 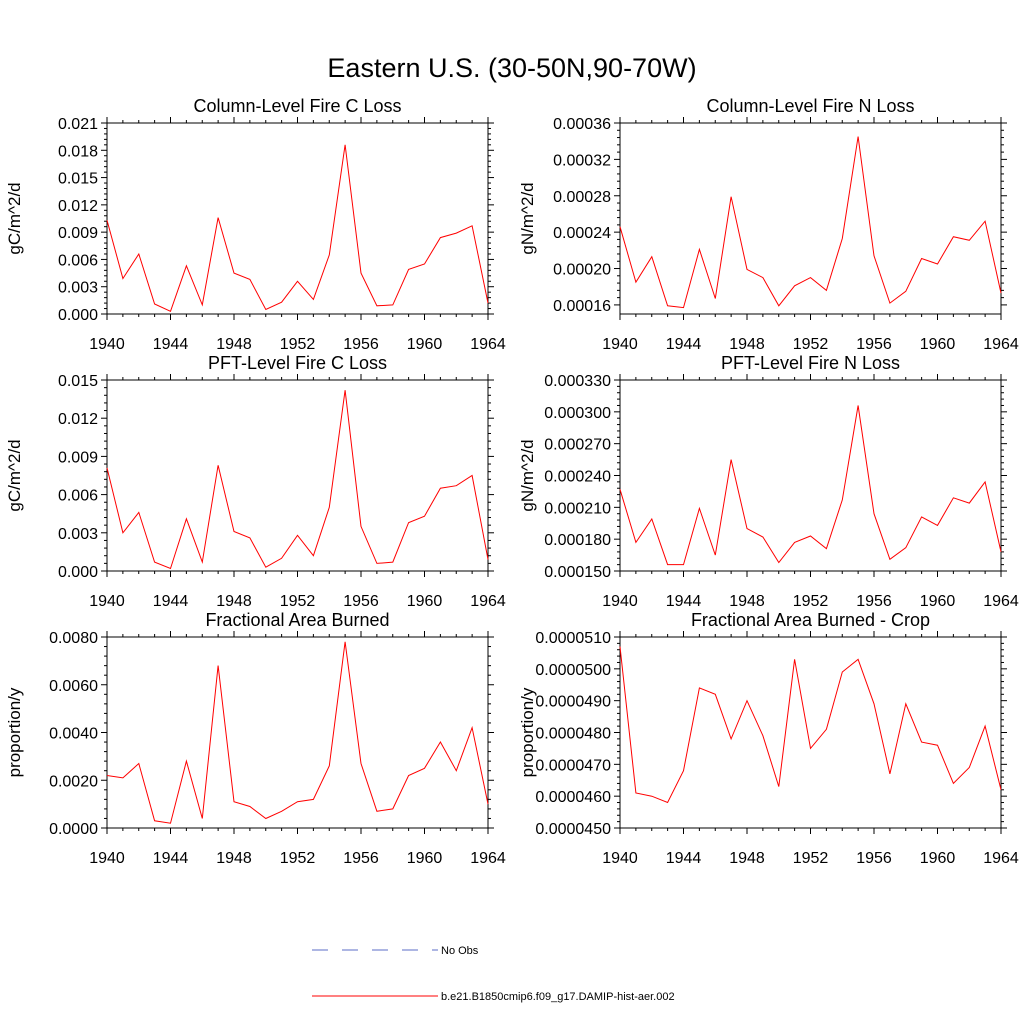 What do you see at coordinates (573, 765) in the screenshot?
I see `y-tick-label: 0.0000470` at bounding box center [573, 765].